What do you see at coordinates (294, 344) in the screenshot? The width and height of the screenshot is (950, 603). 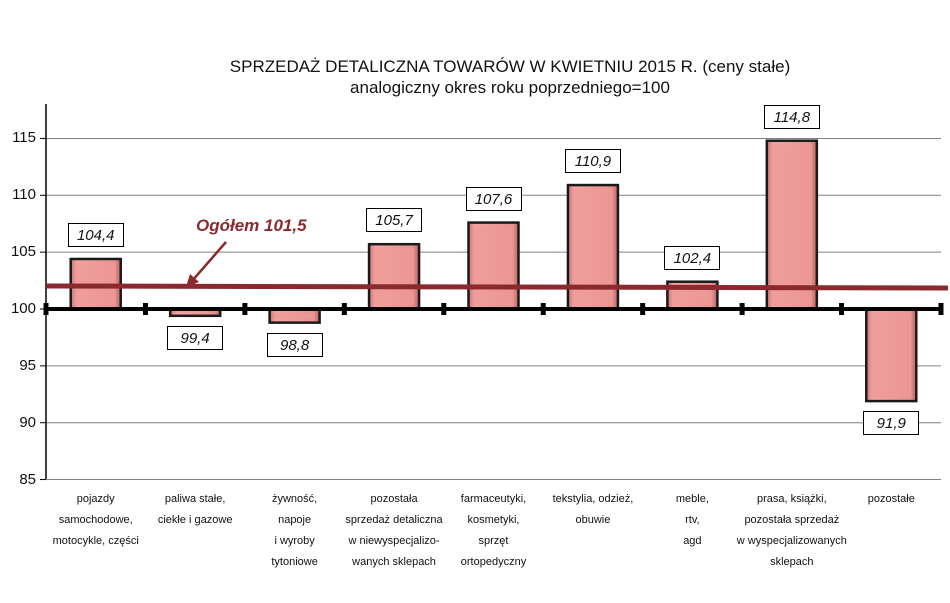 I see `value-label: 98,8` at bounding box center [294, 344].